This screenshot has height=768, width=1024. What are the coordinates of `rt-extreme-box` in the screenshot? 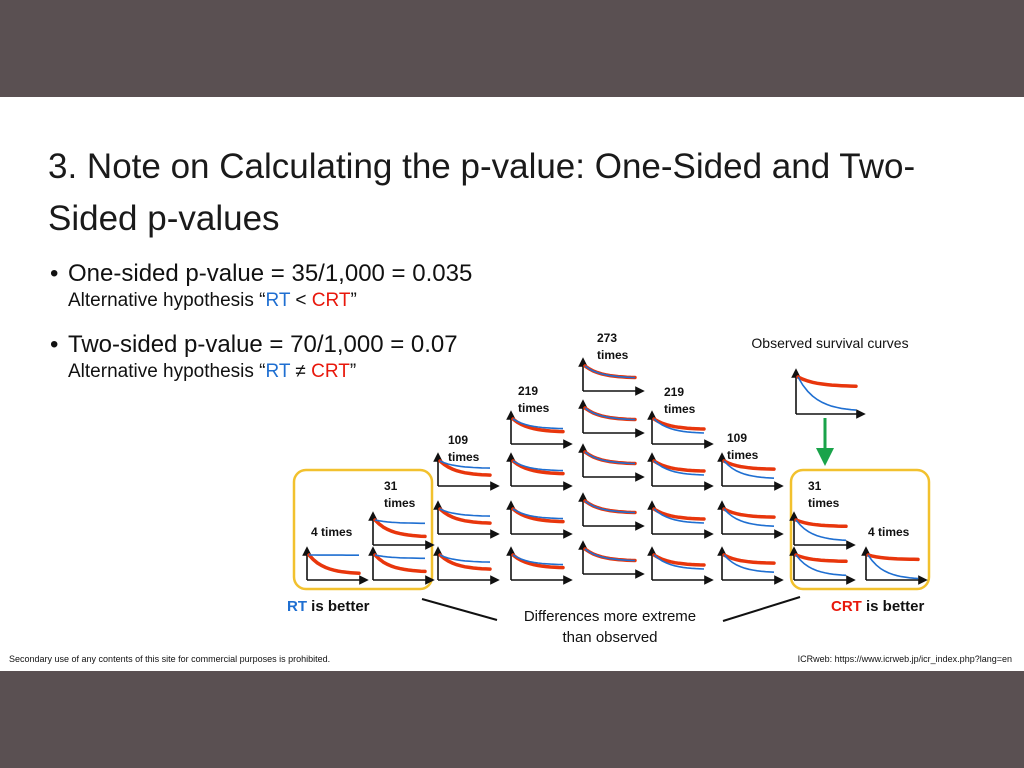 It's located at (363, 529).